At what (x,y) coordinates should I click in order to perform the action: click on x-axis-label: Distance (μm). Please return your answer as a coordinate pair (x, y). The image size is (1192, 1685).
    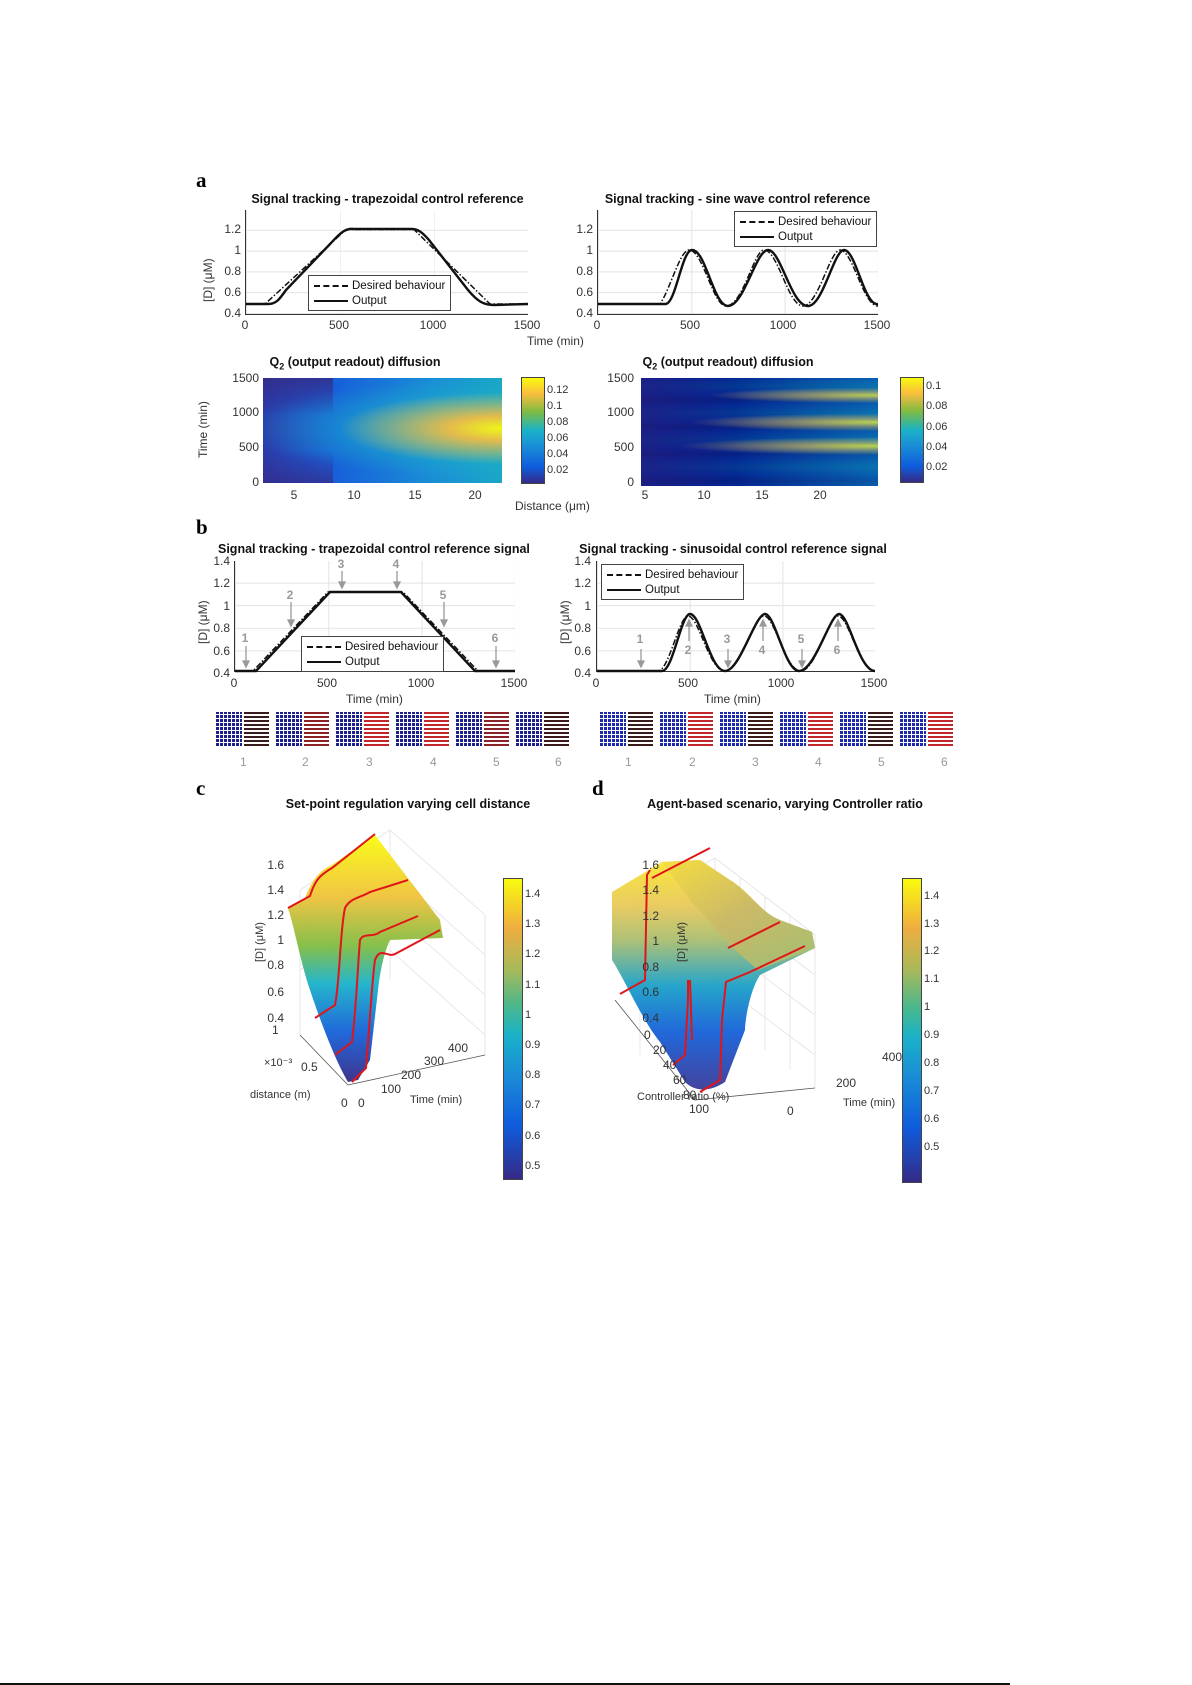
    Looking at the image, I should click on (552, 506).